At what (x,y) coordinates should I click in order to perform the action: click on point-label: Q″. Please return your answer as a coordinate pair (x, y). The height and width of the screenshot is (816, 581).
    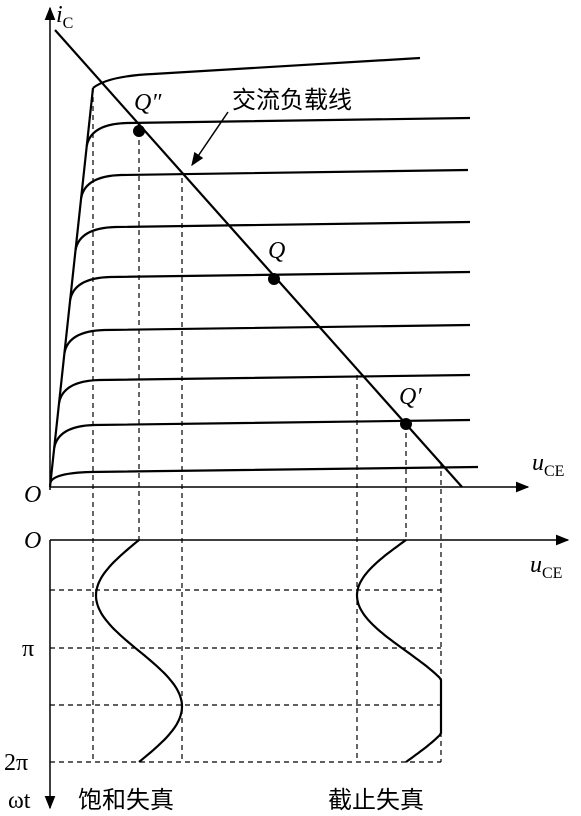
    Looking at the image, I should click on (148, 103).